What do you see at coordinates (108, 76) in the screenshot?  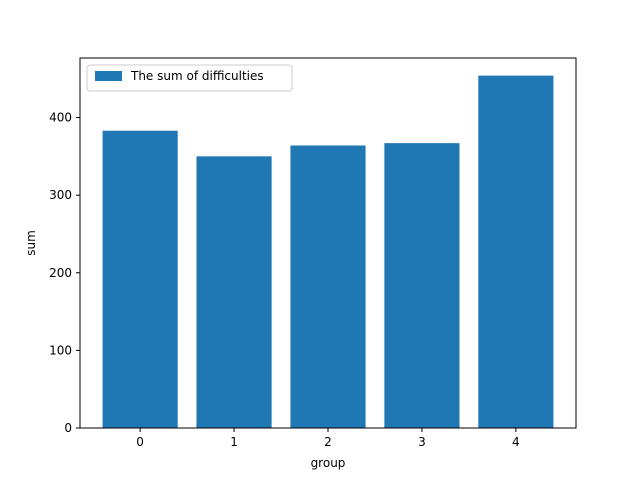 I see `legend-swatch` at bounding box center [108, 76].